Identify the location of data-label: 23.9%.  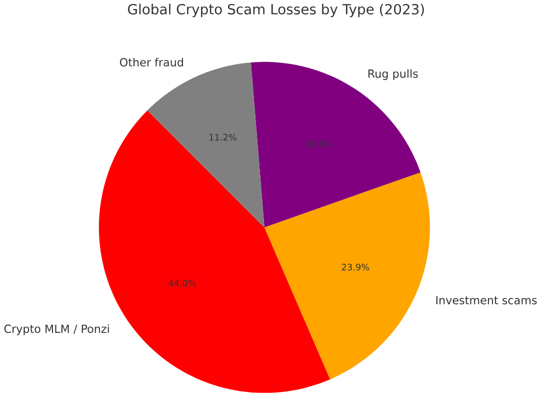
(356, 267).